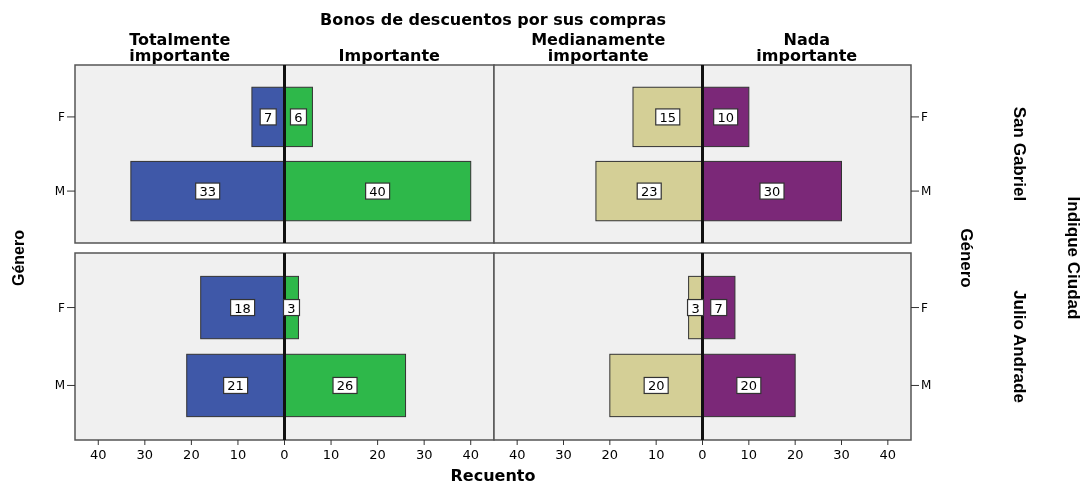 The width and height of the screenshot is (1087, 484). Describe the element at coordinates (389, 55) in the screenshot. I see `text: Importante` at that location.